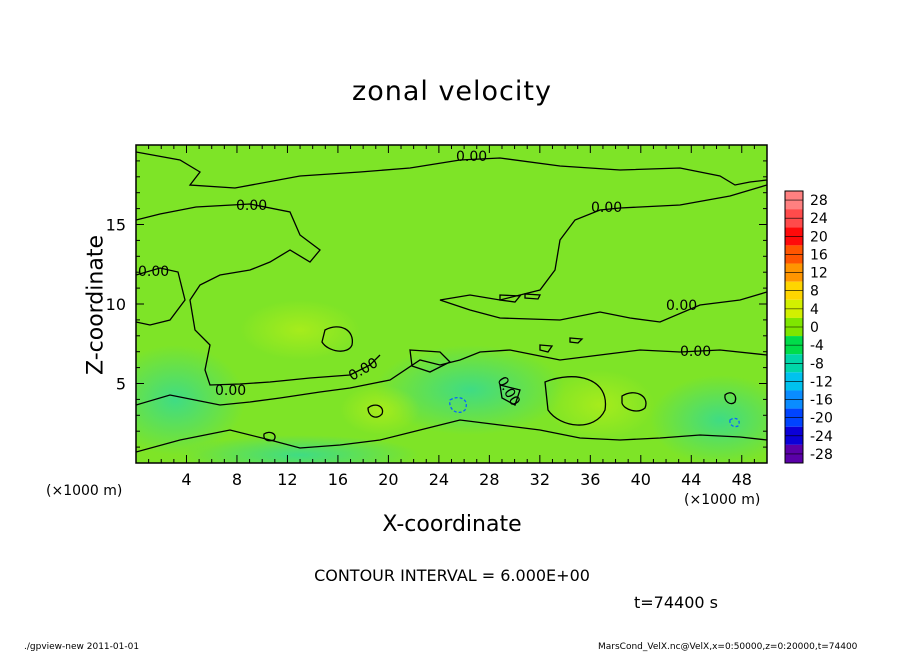 This screenshot has height=654, width=904. What do you see at coordinates (489, 479) in the screenshot?
I see `x-tick-label: 28` at bounding box center [489, 479].